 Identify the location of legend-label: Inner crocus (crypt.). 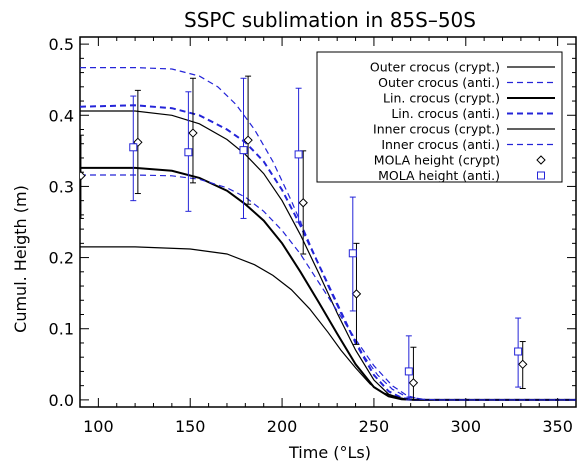
(436, 129).